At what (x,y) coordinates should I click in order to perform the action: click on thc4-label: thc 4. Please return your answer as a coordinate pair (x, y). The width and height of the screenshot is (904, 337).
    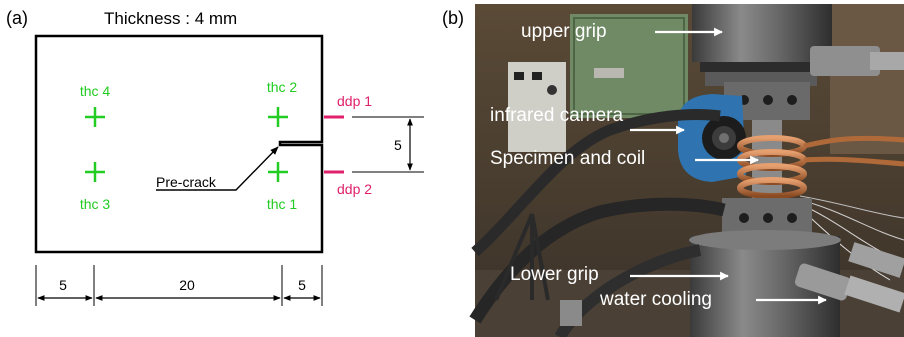
    Looking at the image, I should click on (95, 91).